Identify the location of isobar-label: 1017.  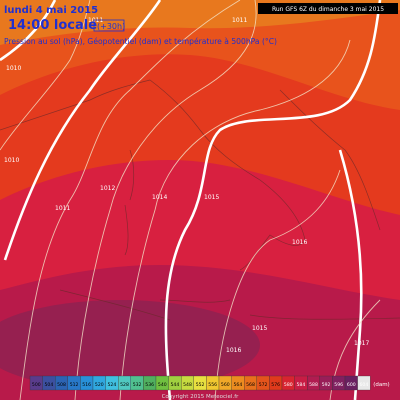
(361, 343).